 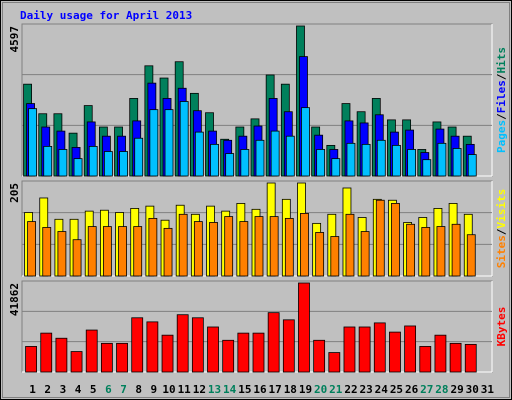 I want to click on x-tick-label: 12, so click(x=199, y=389).